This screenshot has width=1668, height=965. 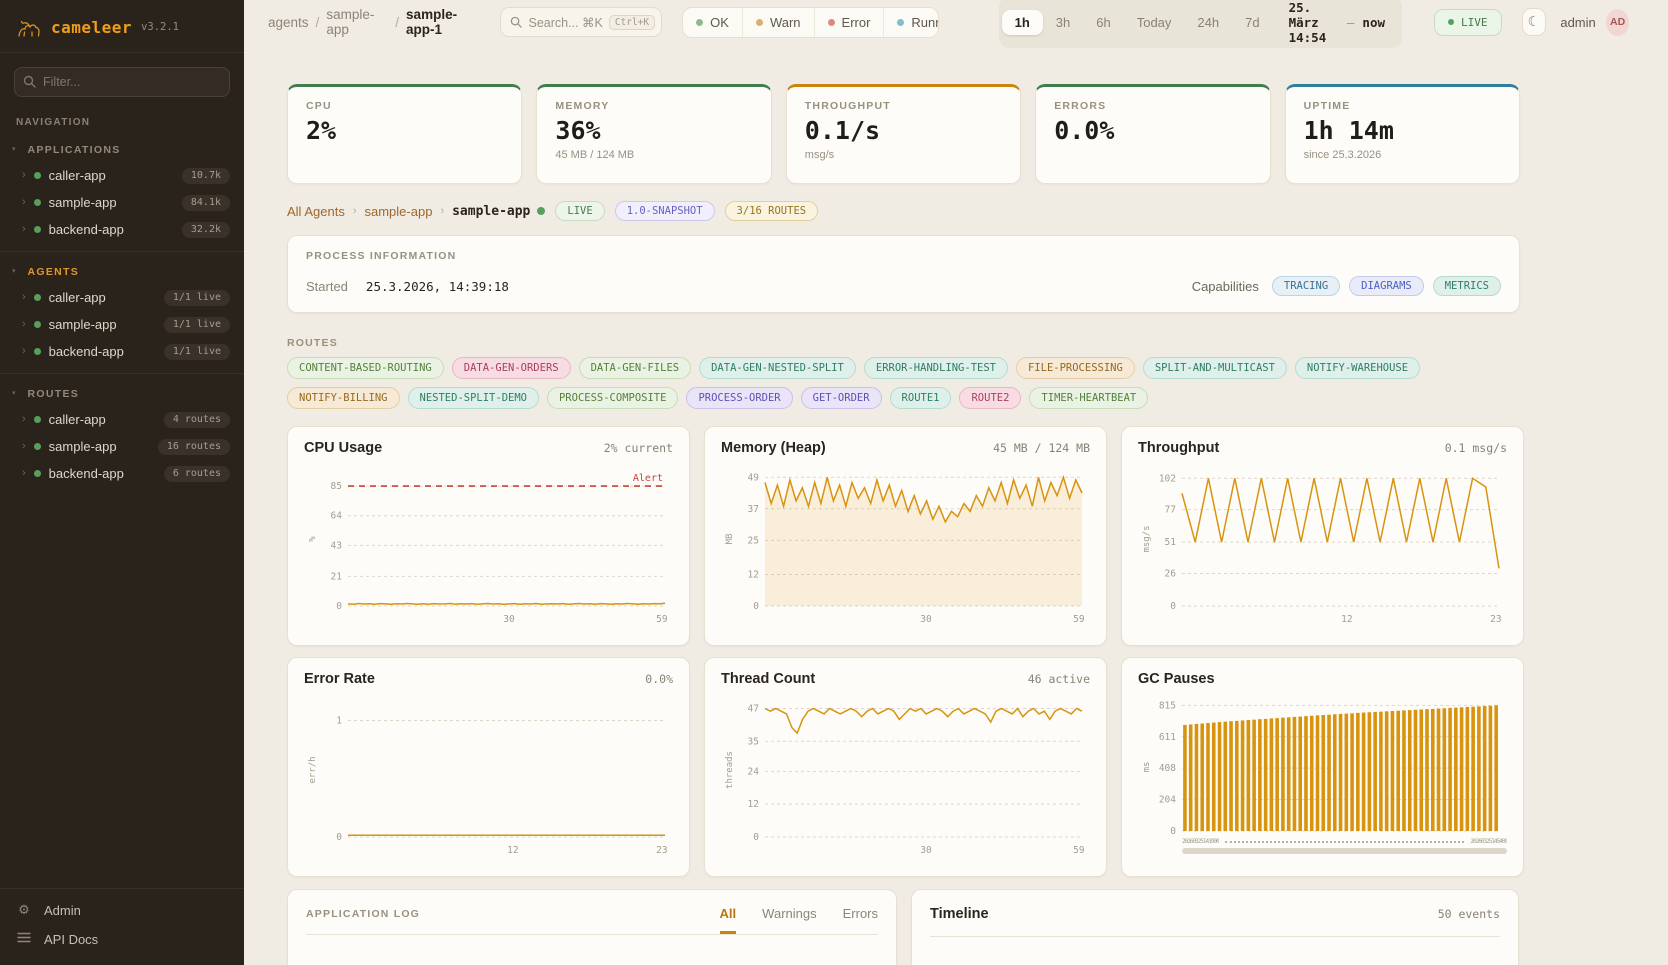 I want to click on range-button-3h: 3h, so click(x=1063, y=22).